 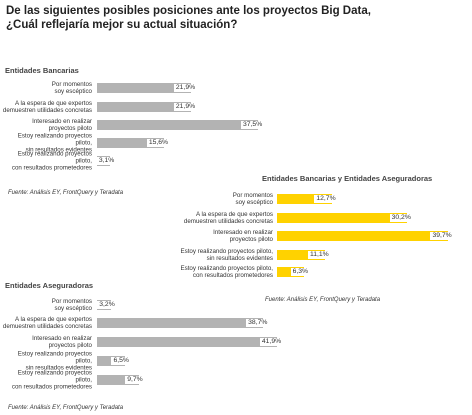 I want to click on value-label: 37,5%, so click(x=252, y=125).